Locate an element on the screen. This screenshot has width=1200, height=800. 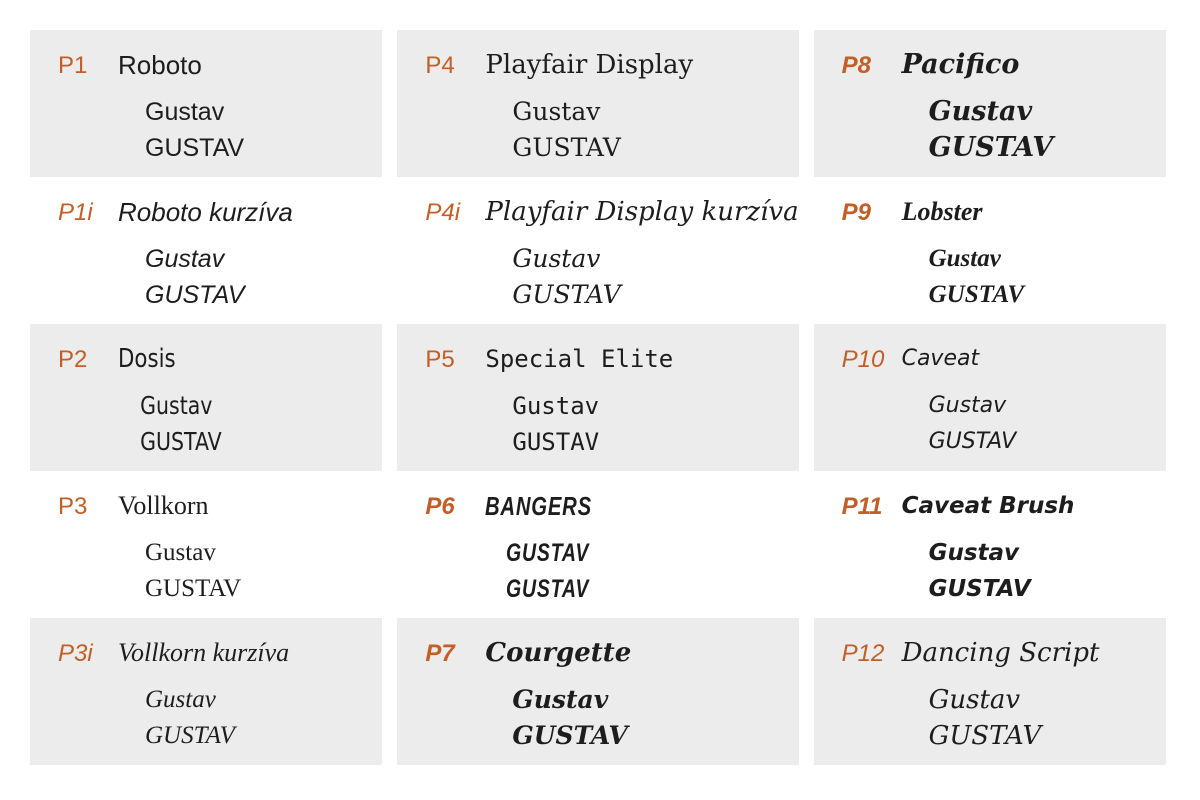
font-card: P8 Pacifico Gustav GUSTAV is located at coordinates (989, 103).